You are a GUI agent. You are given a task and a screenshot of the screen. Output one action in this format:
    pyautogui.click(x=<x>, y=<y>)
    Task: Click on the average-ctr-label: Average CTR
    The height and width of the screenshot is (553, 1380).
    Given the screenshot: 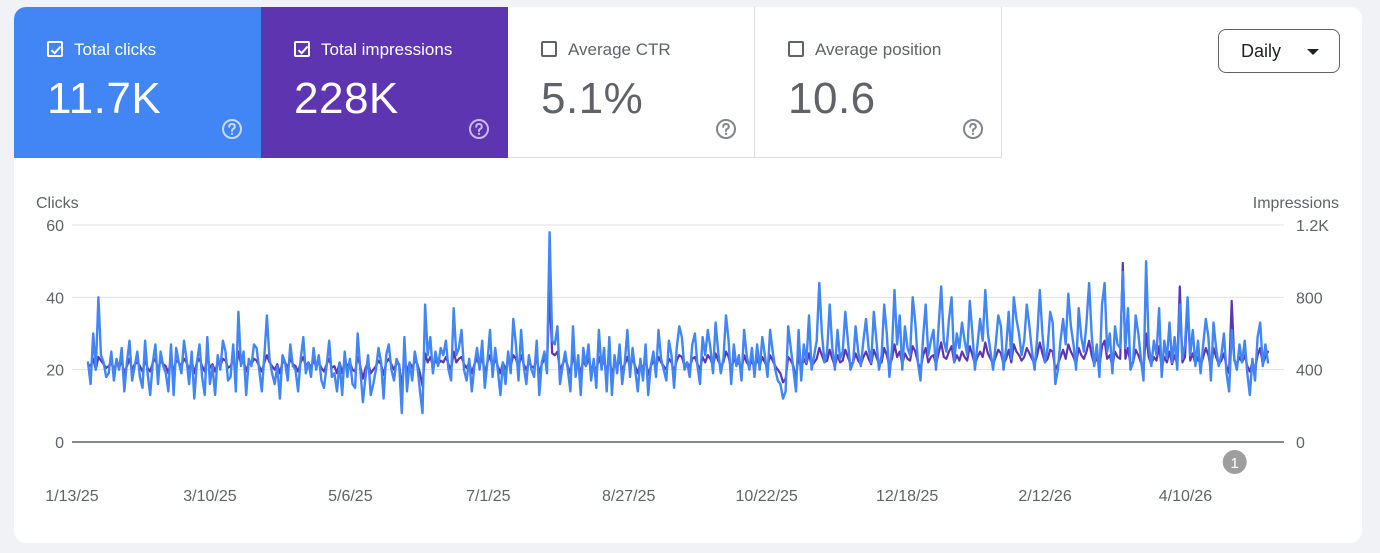 What is the action you would take?
    pyautogui.click(x=619, y=49)
    